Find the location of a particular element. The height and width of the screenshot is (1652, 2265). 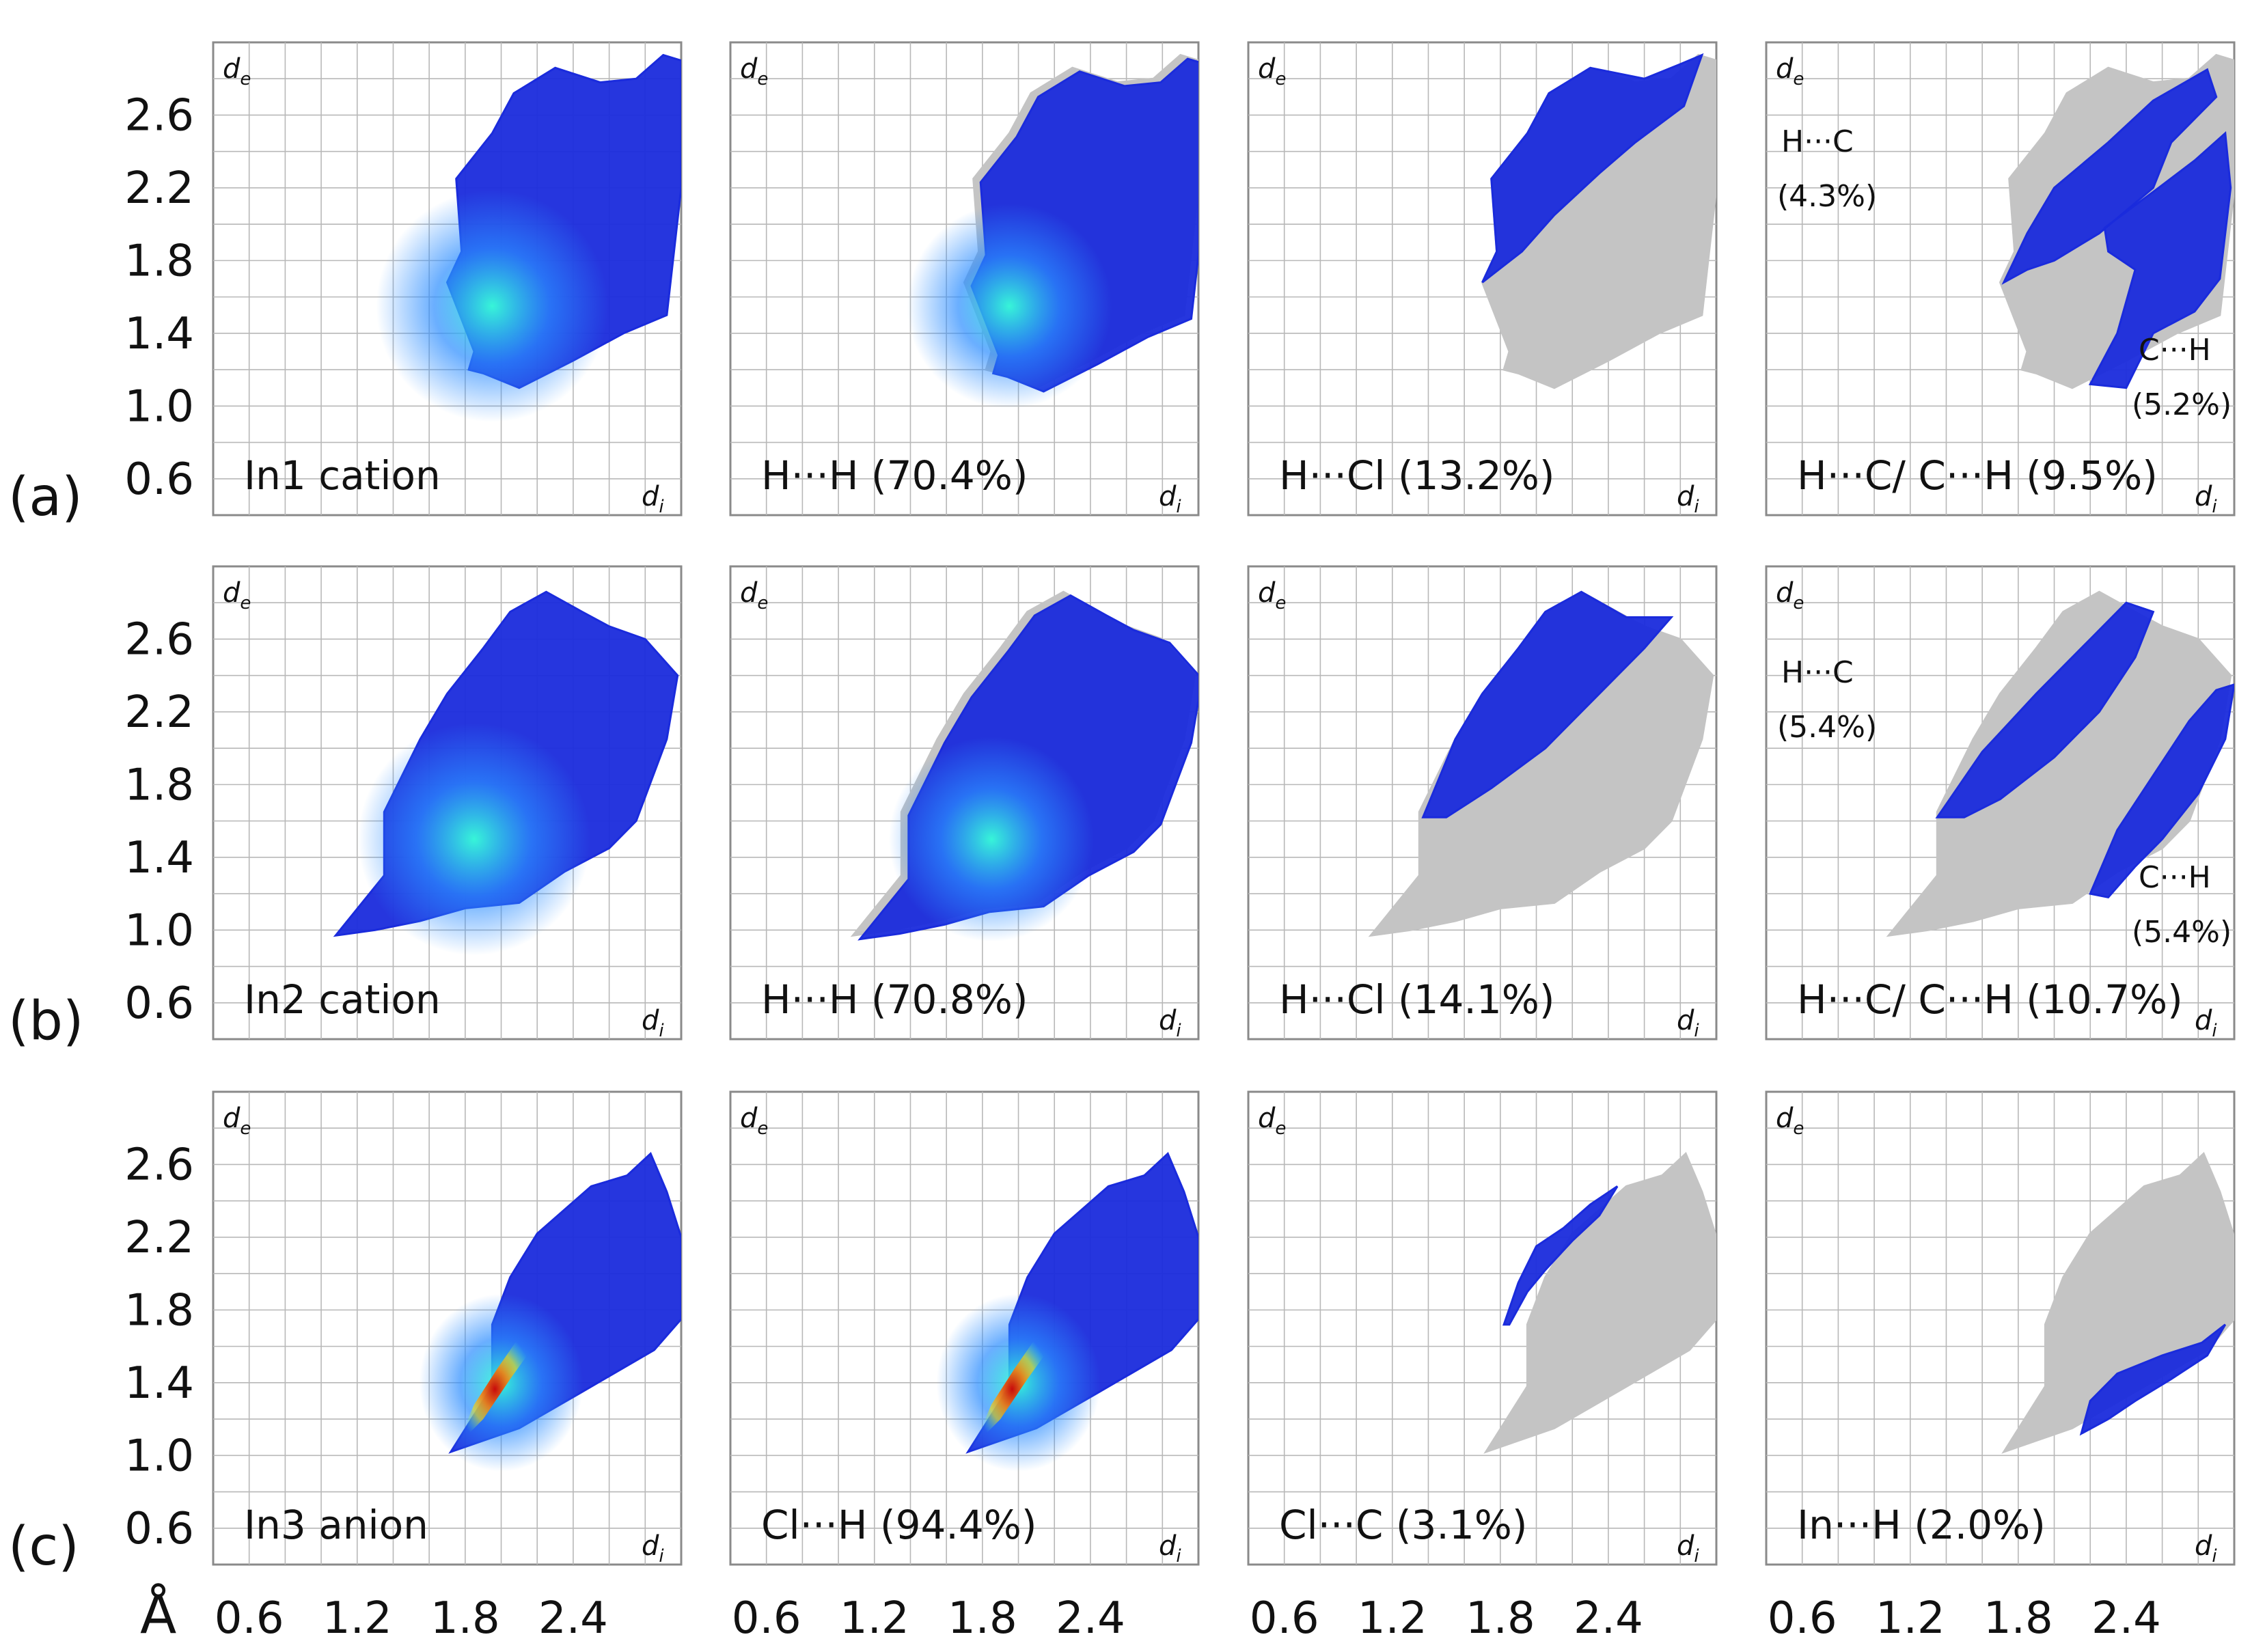

panel-contact-label: H···H (70.8%) is located at coordinates (894, 1000).